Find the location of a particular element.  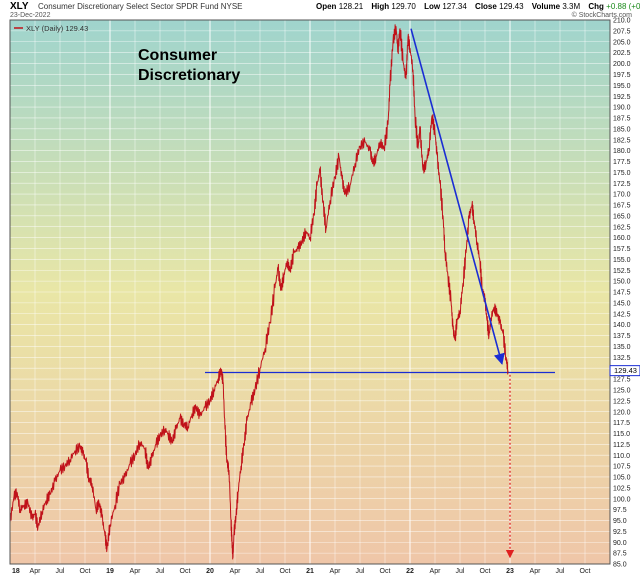

y-tick-label: 127.5 is located at coordinates (622, 380).